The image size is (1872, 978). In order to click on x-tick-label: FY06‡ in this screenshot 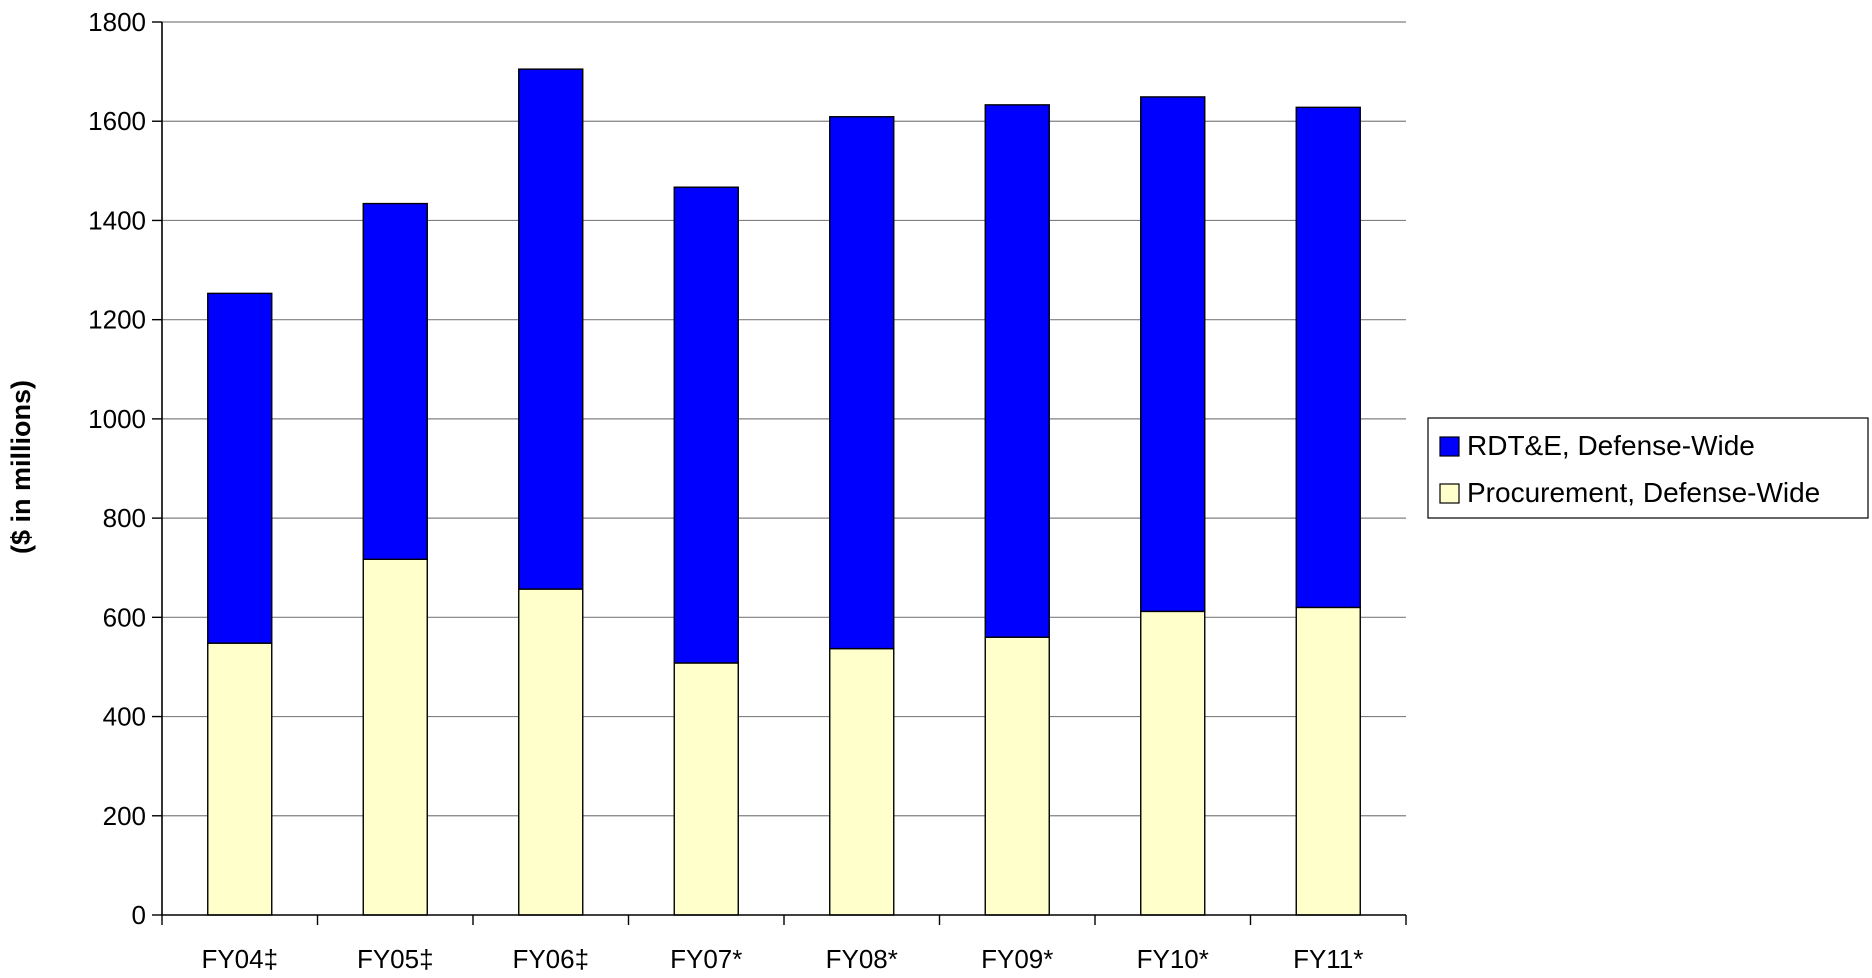, I will do `click(550, 959)`.